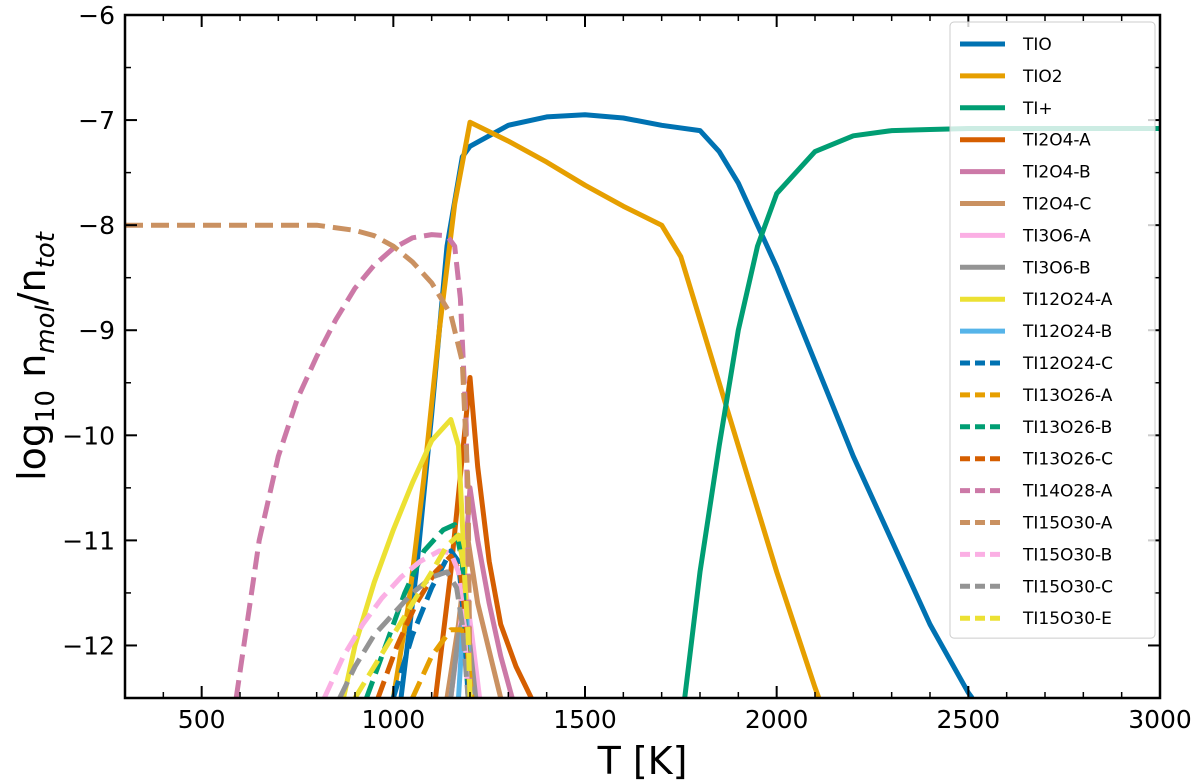 The width and height of the screenshot is (1200, 784). I want to click on legend-label: TI2O4-C, so click(1056, 205).